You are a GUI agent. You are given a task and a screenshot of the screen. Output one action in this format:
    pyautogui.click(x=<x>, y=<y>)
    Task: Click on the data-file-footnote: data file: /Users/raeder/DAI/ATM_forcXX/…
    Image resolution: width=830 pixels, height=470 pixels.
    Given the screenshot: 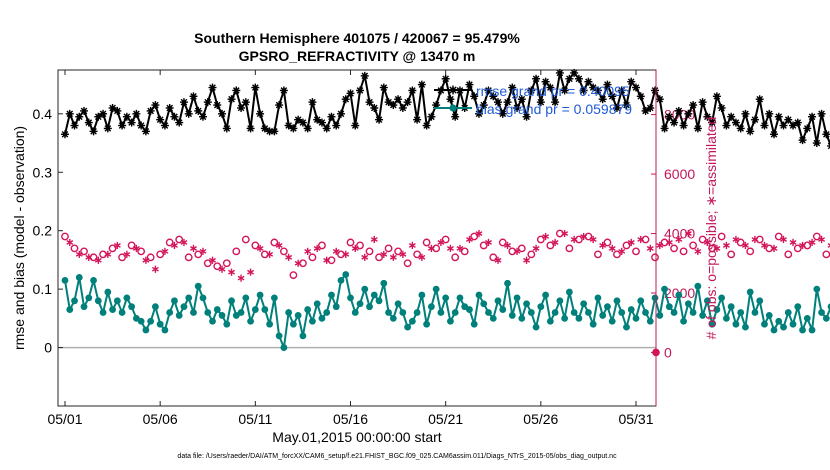 What is the action you would take?
    pyautogui.click(x=397, y=456)
    